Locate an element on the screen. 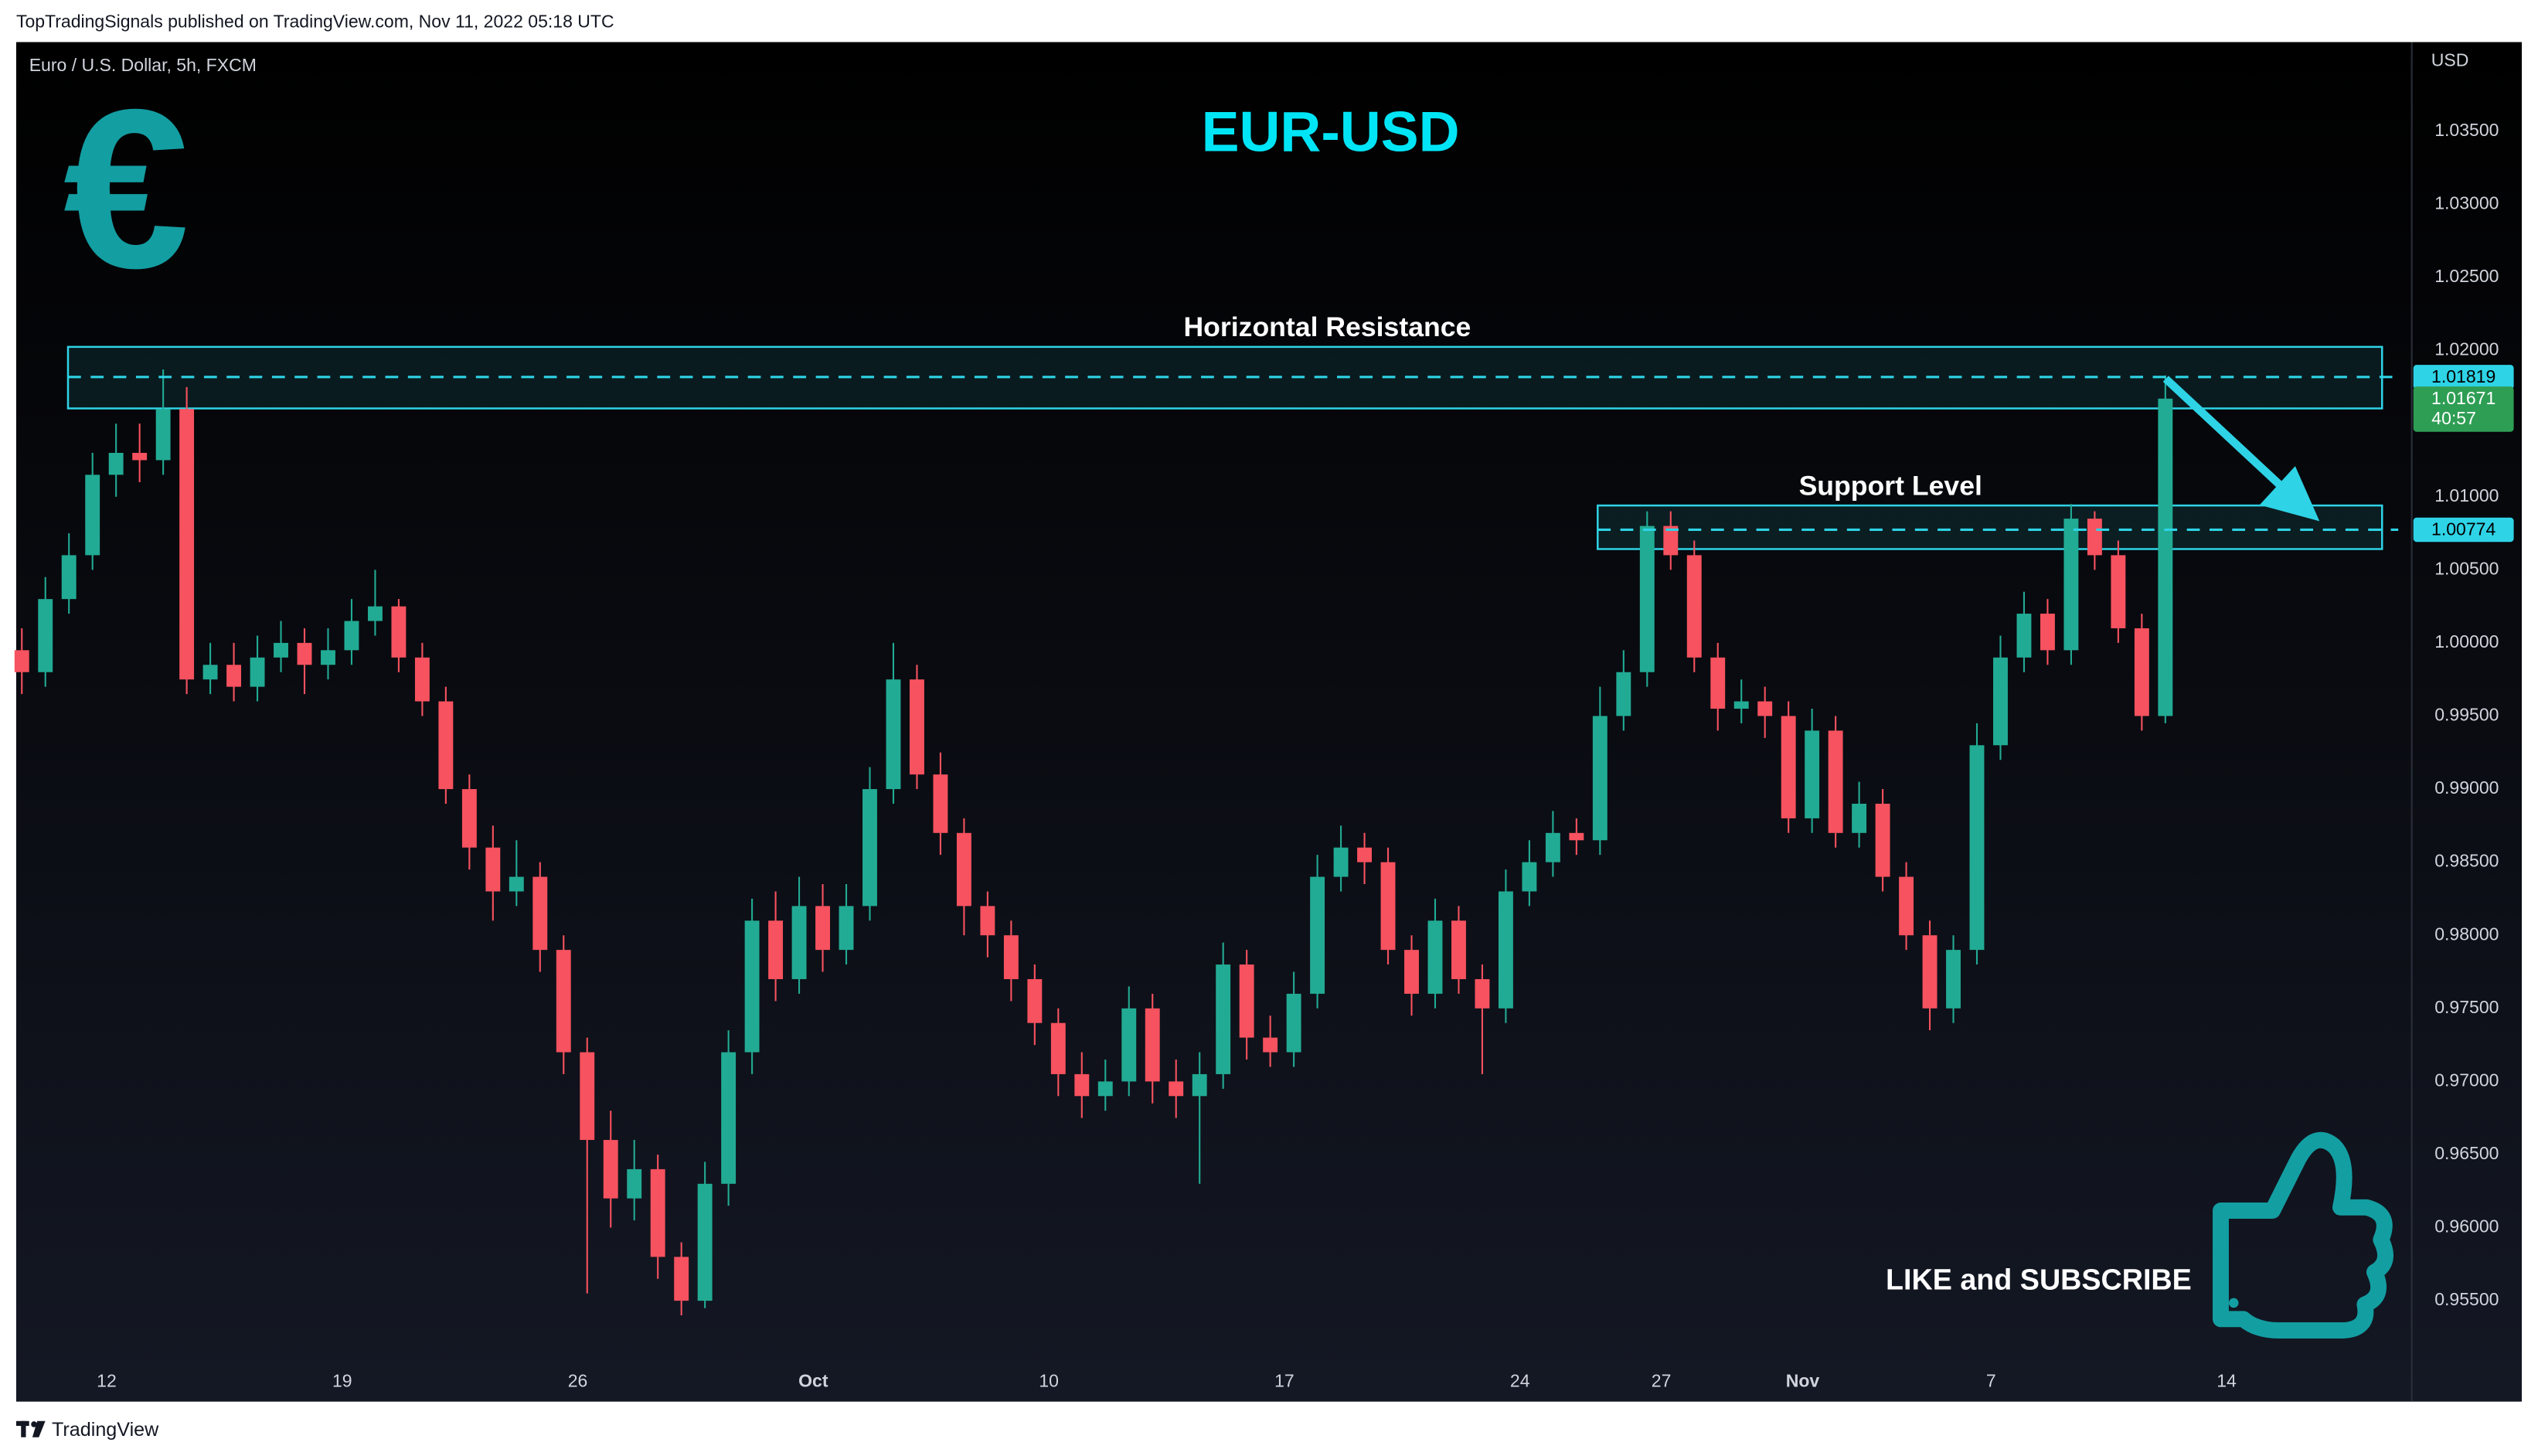 This screenshot has width=2538, height=1456. x-tick-label: 24 is located at coordinates (1520, 1381).